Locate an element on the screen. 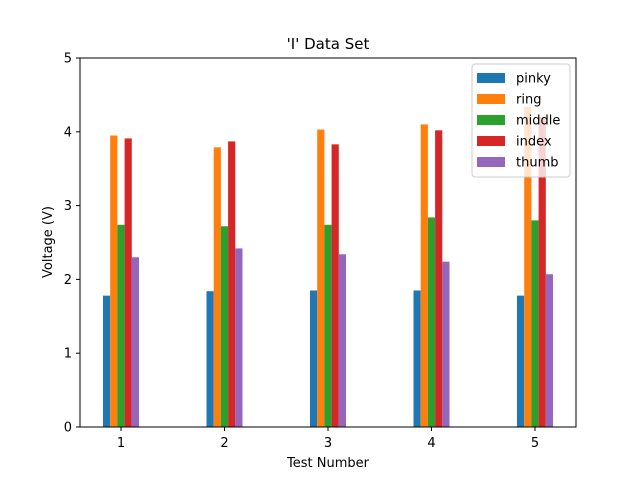 The width and height of the screenshot is (640, 480). x-tick-label: 5 is located at coordinates (535, 443).